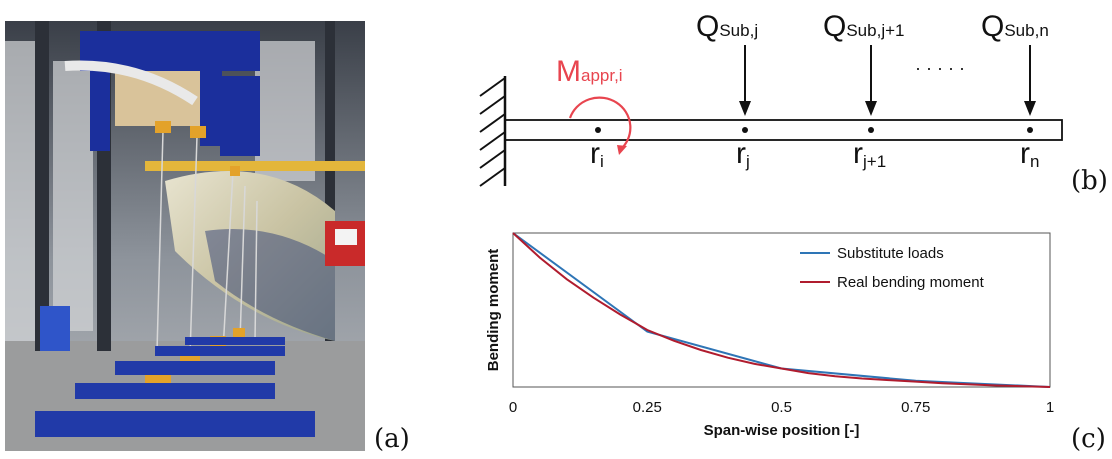 This screenshot has width=1112, height=459. I want to click on x-tick-label: 0.5, so click(781, 407).